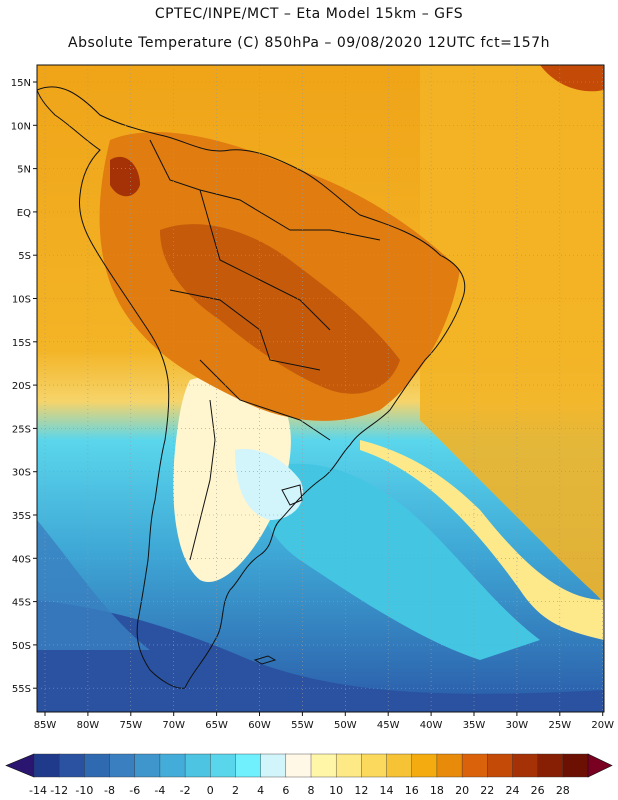  Describe the element at coordinates (210, 790) in the screenshot. I see `colorbar-label: 0` at that location.